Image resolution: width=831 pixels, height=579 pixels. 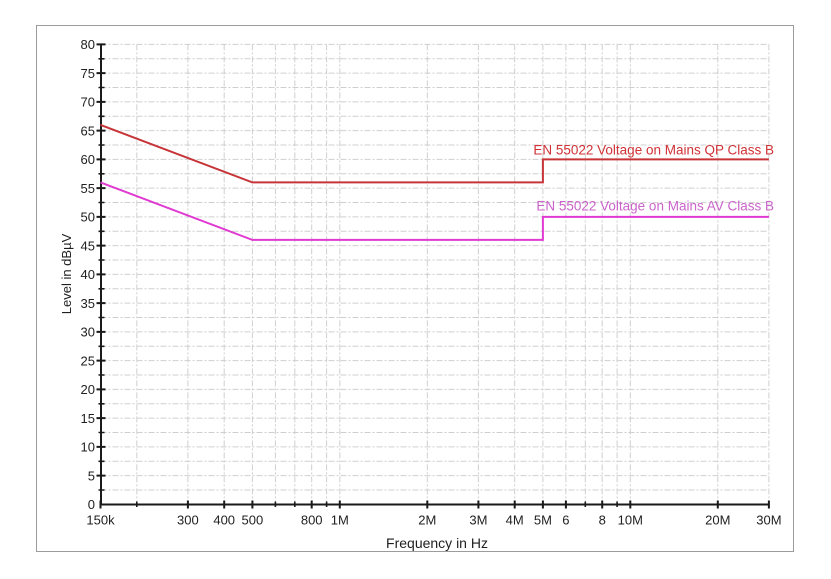 I want to click on svg-text: 60, so click(x=88, y=159).